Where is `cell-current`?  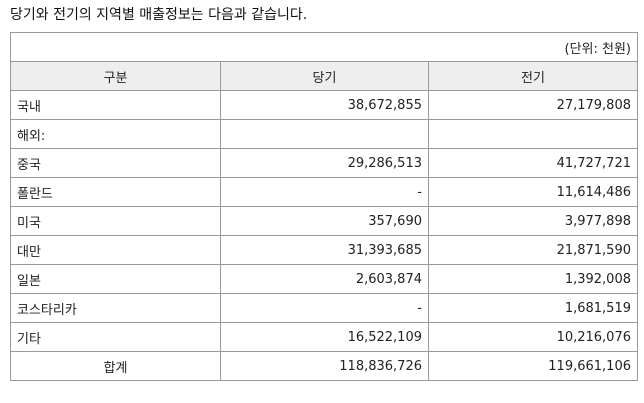
cell-current is located at coordinates (324, 134).